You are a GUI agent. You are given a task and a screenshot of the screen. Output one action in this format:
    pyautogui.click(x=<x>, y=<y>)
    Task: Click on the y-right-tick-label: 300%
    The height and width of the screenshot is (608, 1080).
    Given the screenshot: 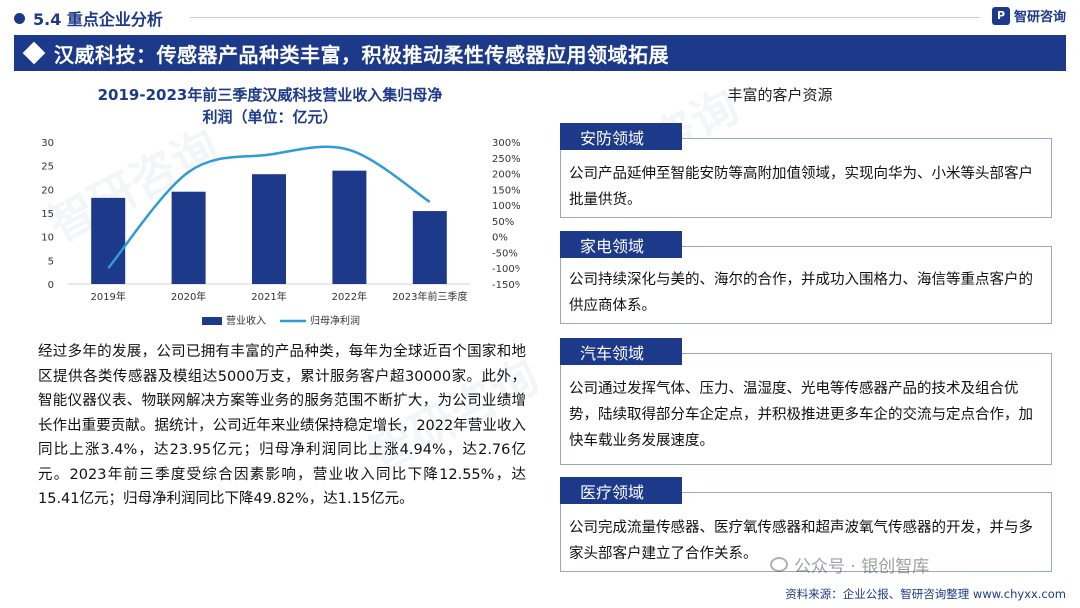 What is the action you would take?
    pyautogui.click(x=506, y=143)
    